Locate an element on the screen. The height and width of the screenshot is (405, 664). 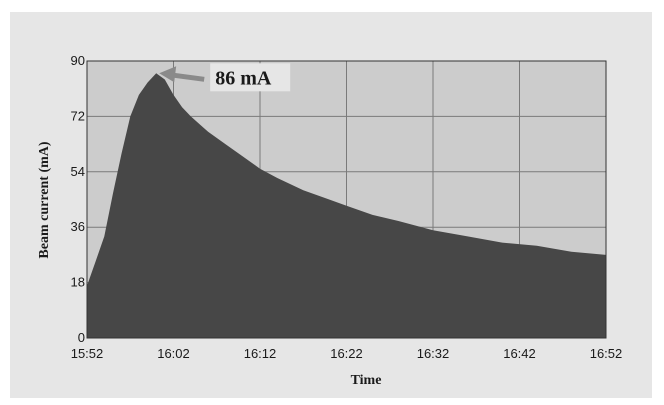
x-tick-label: 16:52 is located at coordinates (606, 353).